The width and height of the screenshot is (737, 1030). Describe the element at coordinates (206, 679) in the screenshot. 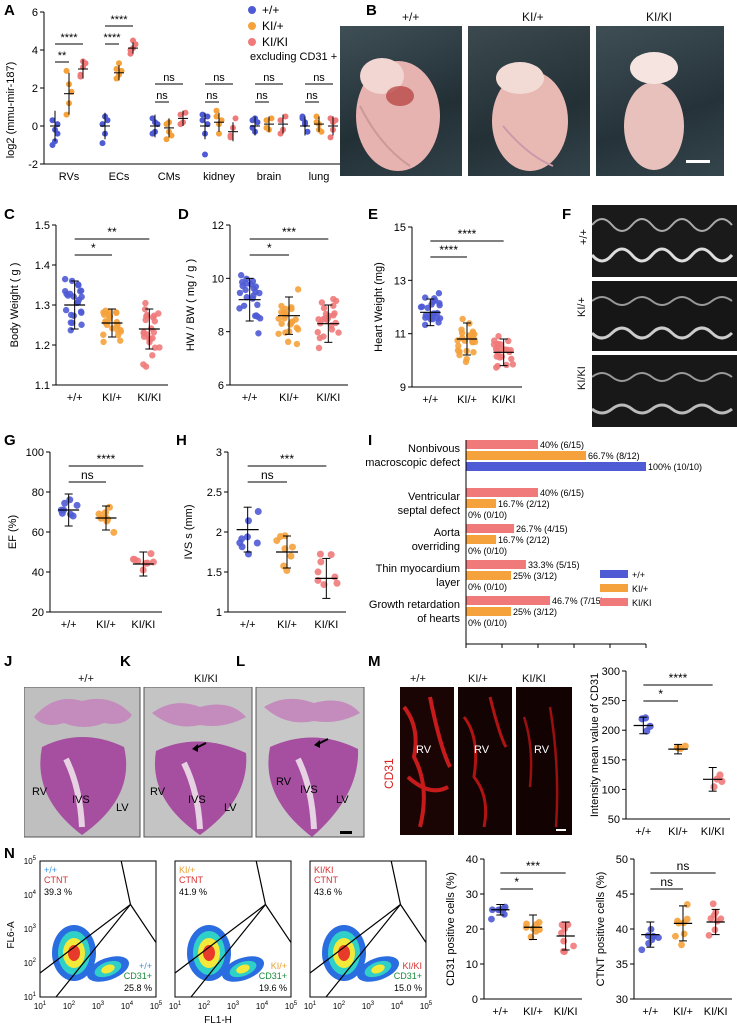

I see `panel-kl-title: KI/KI` at that location.